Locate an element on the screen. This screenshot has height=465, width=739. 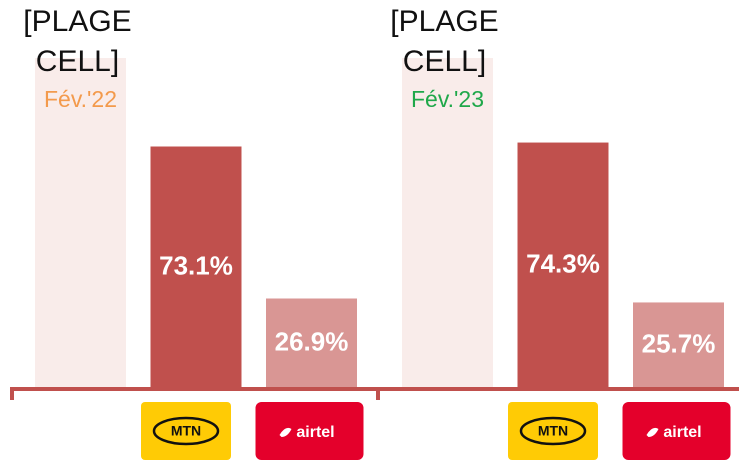
chart-subtitle: Fév.'22 is located at coordinates (80, 99).